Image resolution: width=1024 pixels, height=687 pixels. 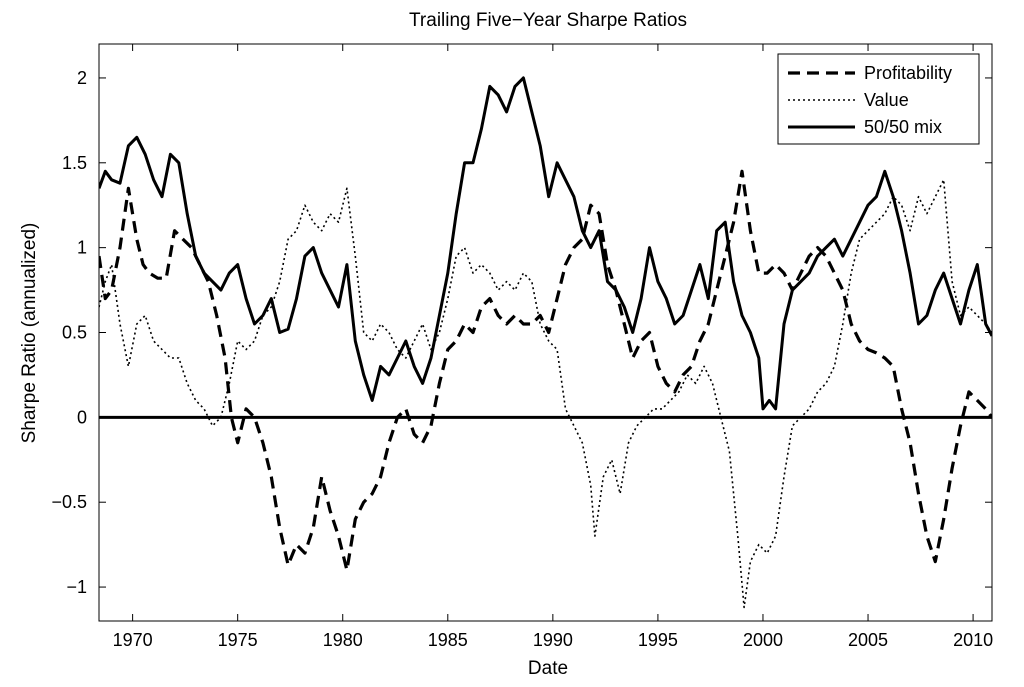 I want to click on x-axis-title: Date, so click(x=548, y=668).